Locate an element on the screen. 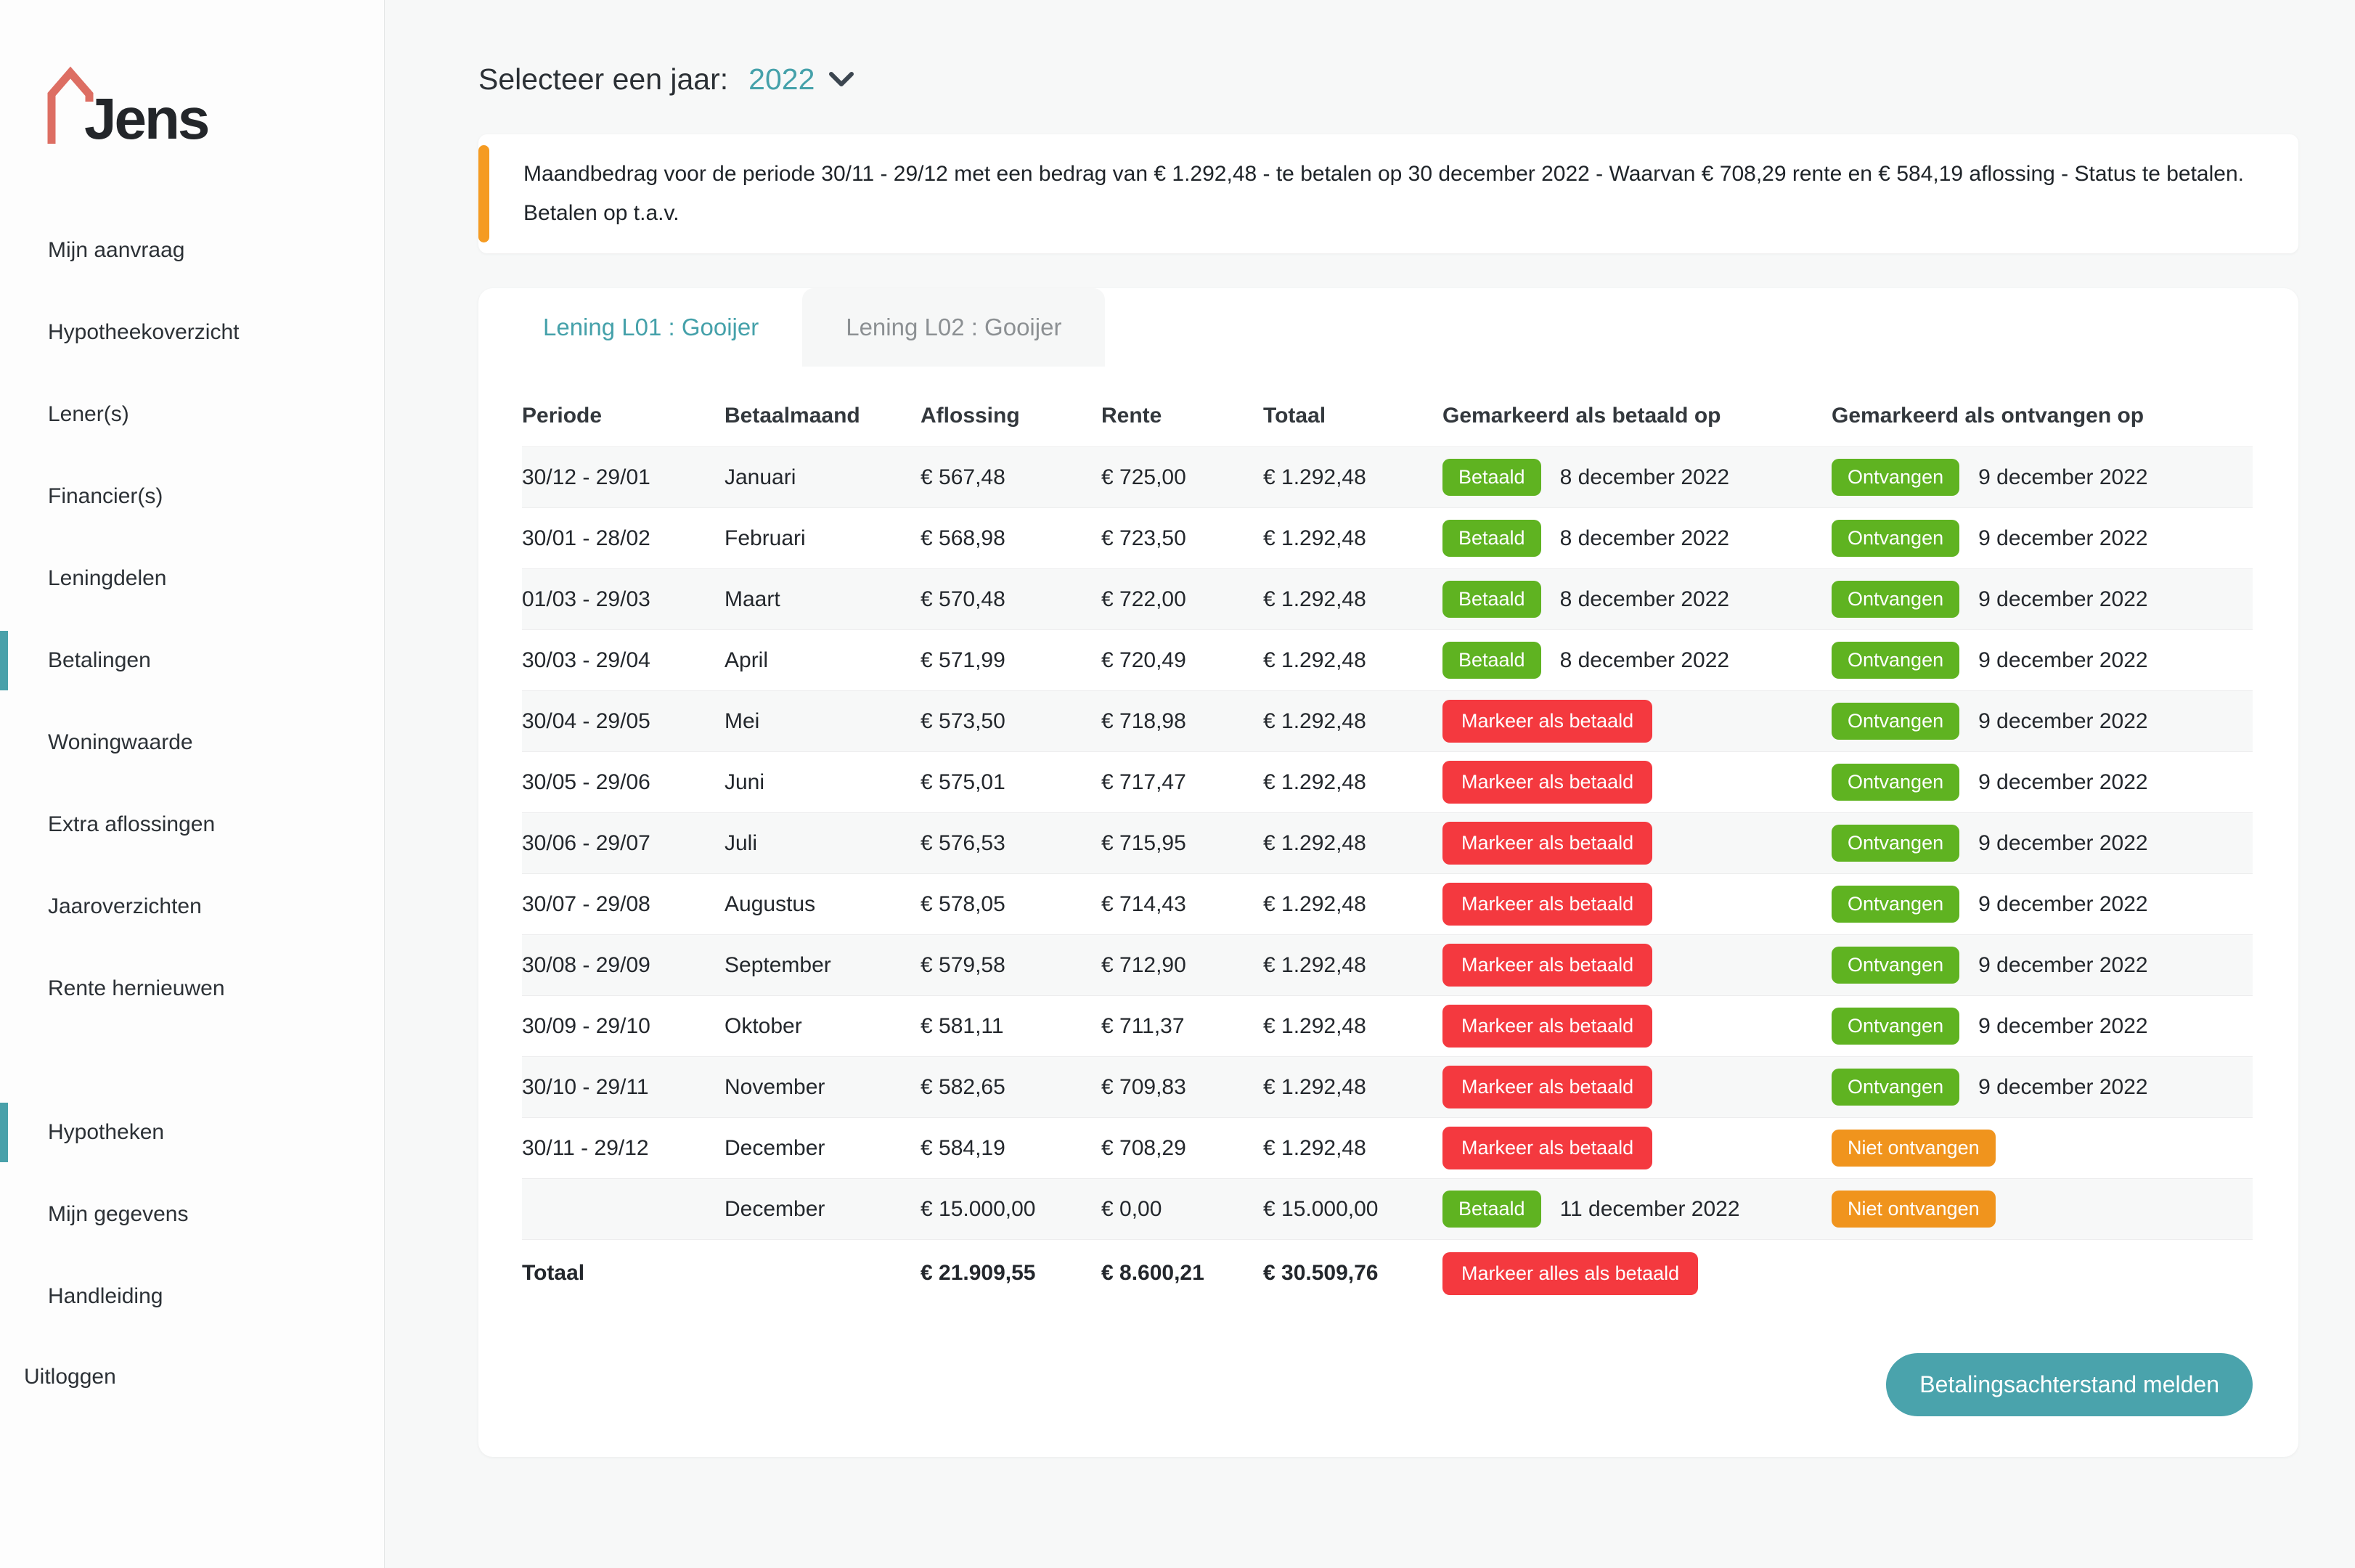 Image resolution: width=2355 pixels, height=1568 pixels. betaalmaand-cell: November is located at coordinates (775, 1086).